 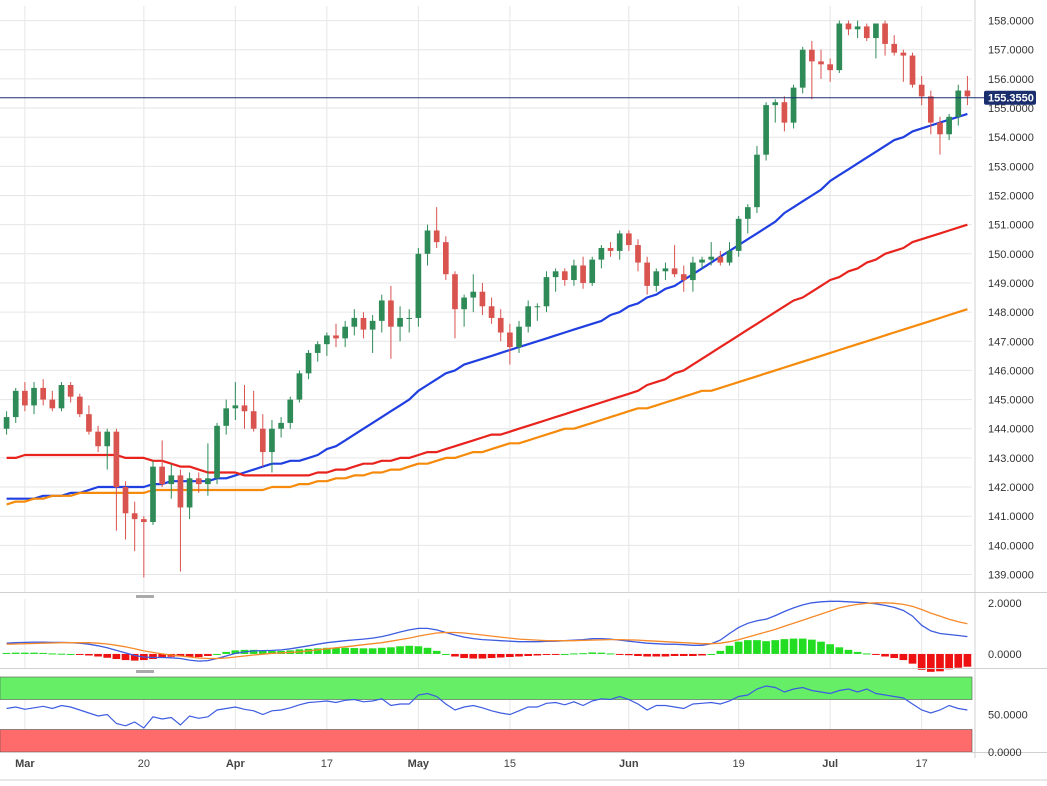 What do you see at coordinates (1011, 488) in the screenshot?
I see `y-tick-label: 142.0000` at bounding box center [1011, 488].